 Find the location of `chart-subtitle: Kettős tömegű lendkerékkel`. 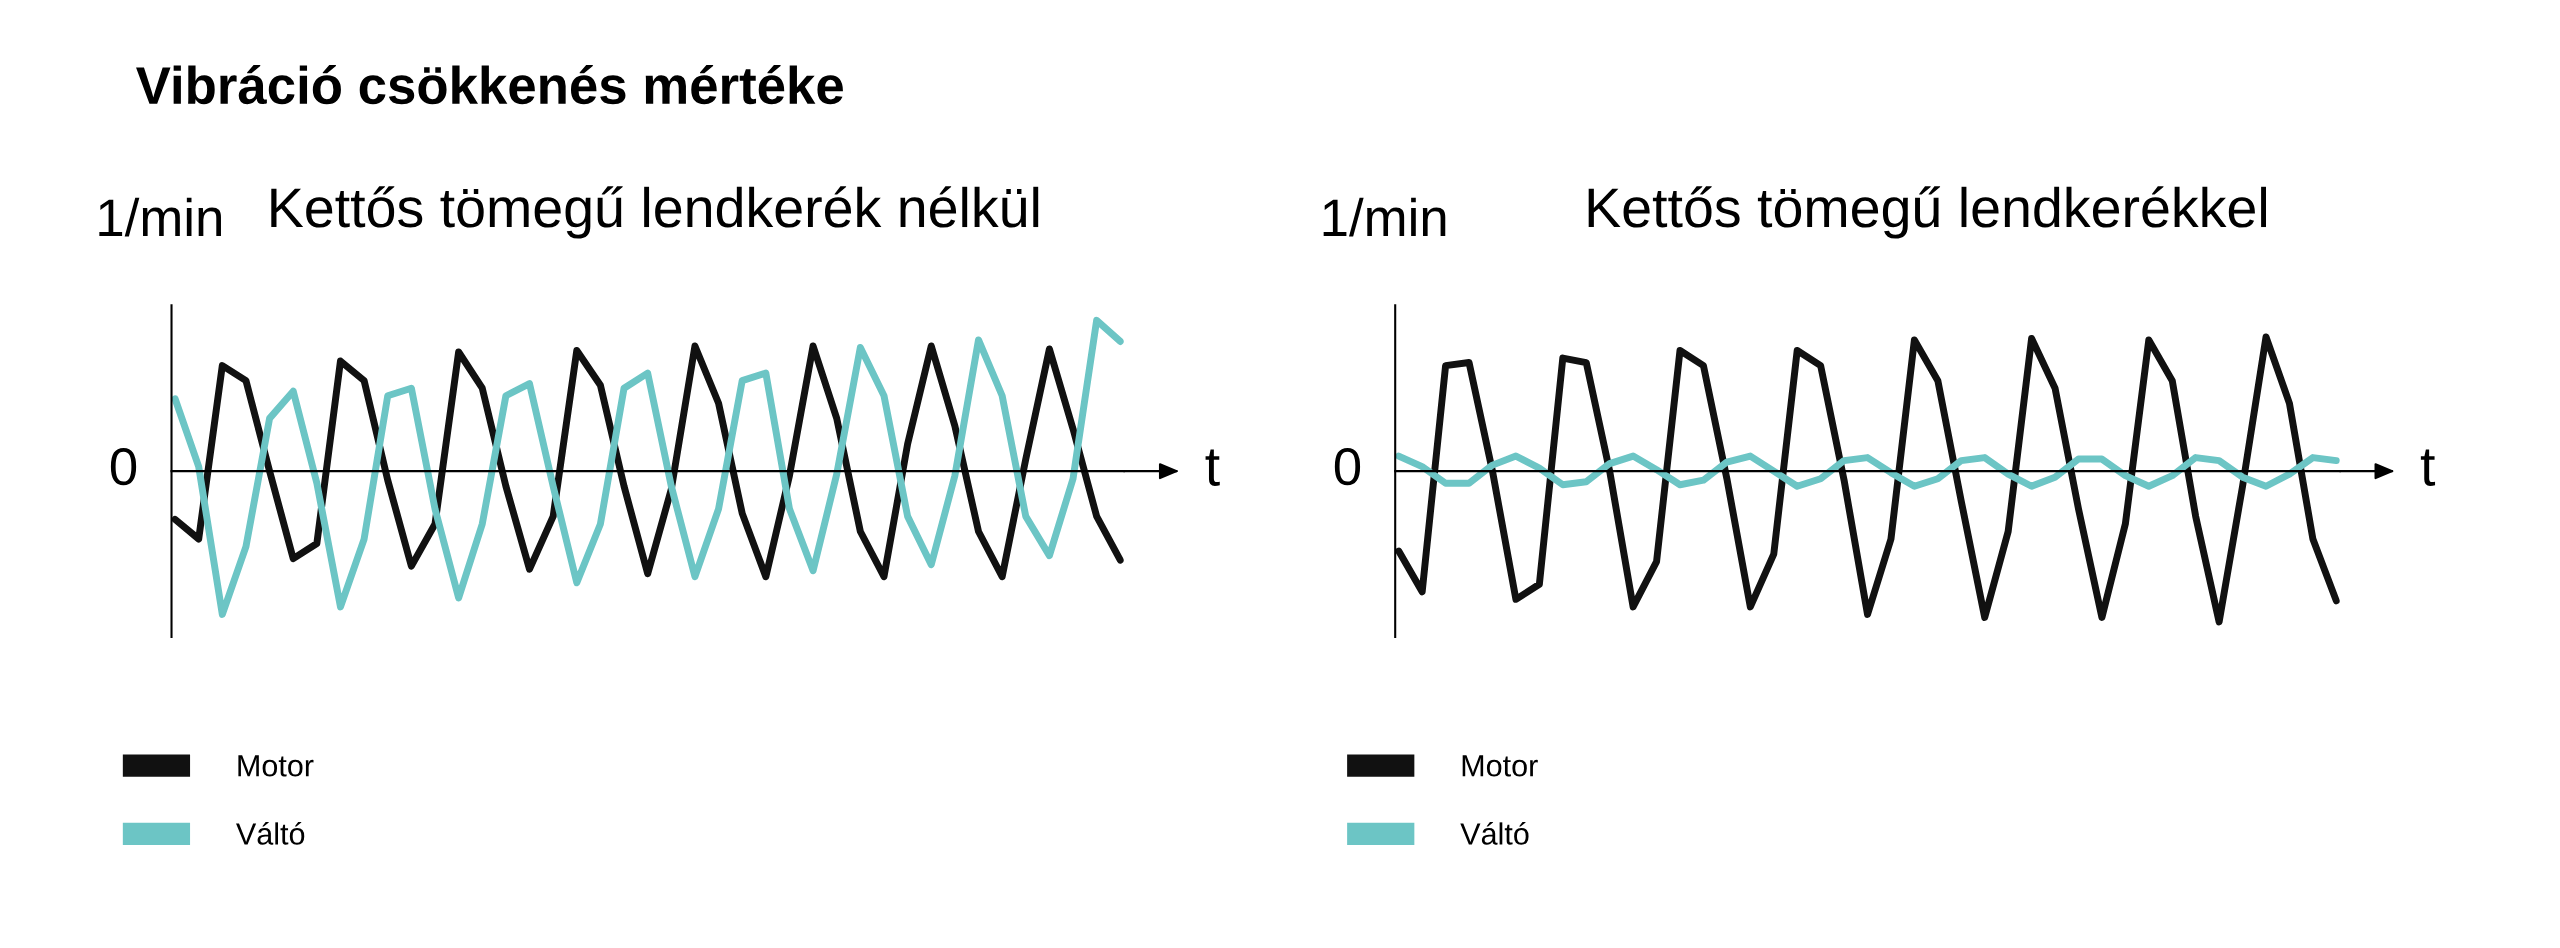

chart-subtitle: Kettős tömegű lendkerékkel is located at coordinates (1927, 212).